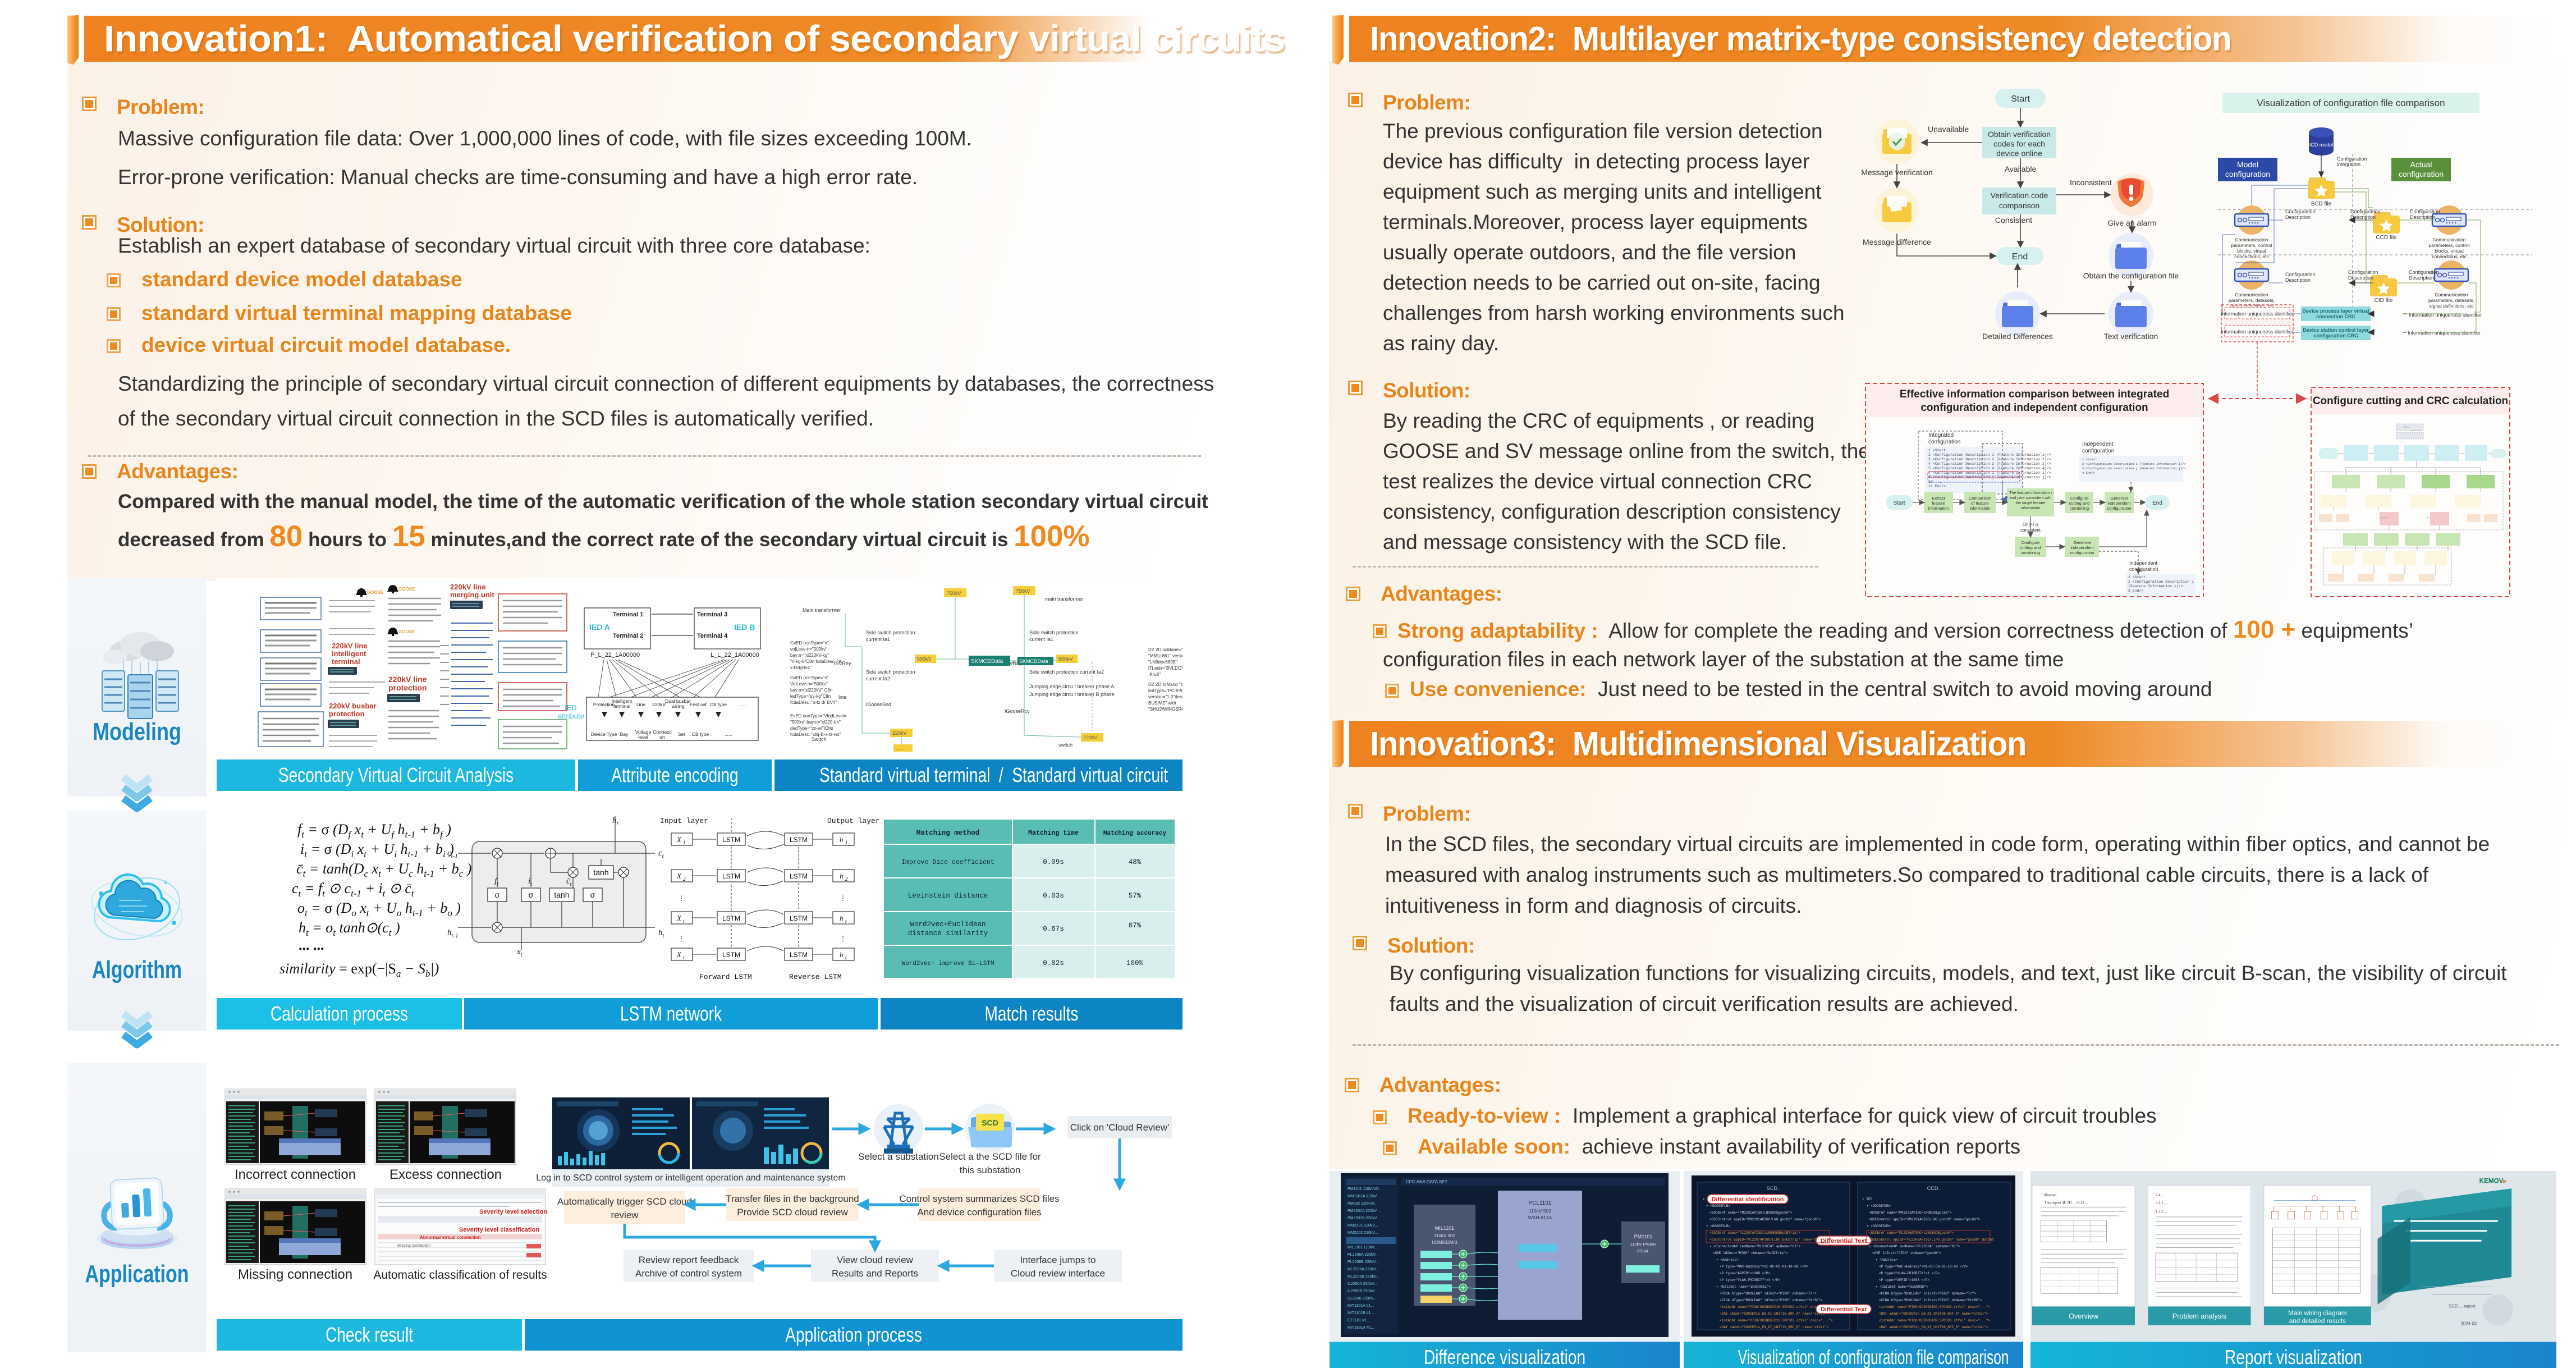  Describe the element at coordinates (2335, 335) in the screenshot. I see `svg-text: configuration CRC` at that location.